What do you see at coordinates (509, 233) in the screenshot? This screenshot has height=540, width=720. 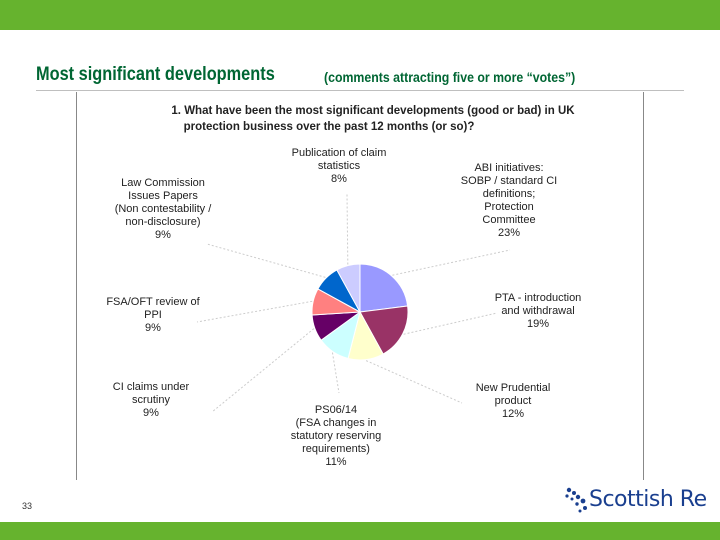 I see `slice-value-label-1: 23%` at bounding box center [509, 233].